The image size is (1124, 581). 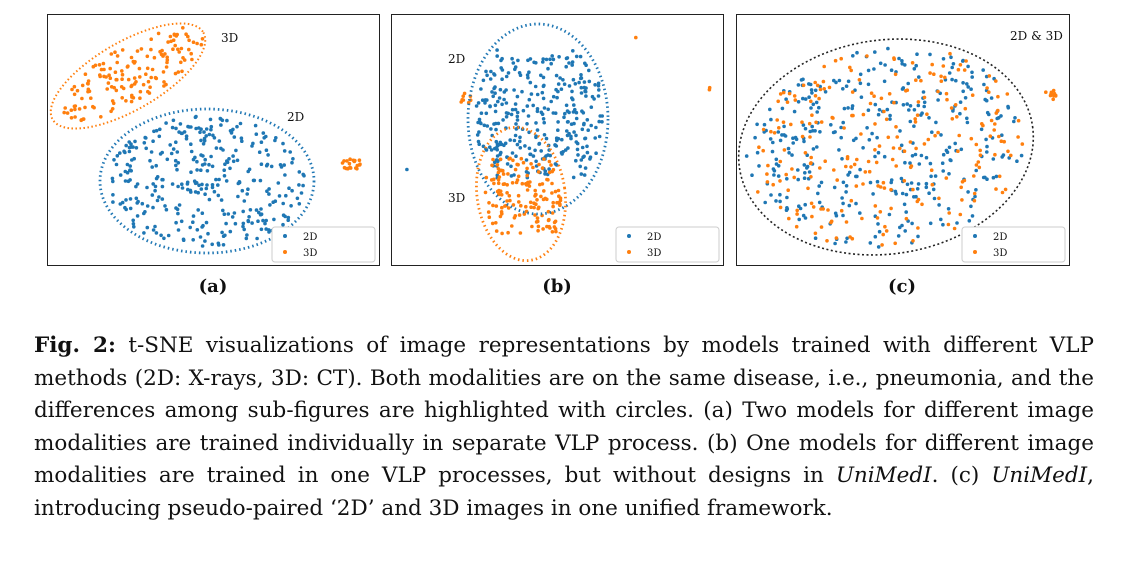 What do you see at coordinates (285, 252) in the screenshot?
I see `legend-marker-3d` at bounding box center [285, 252].